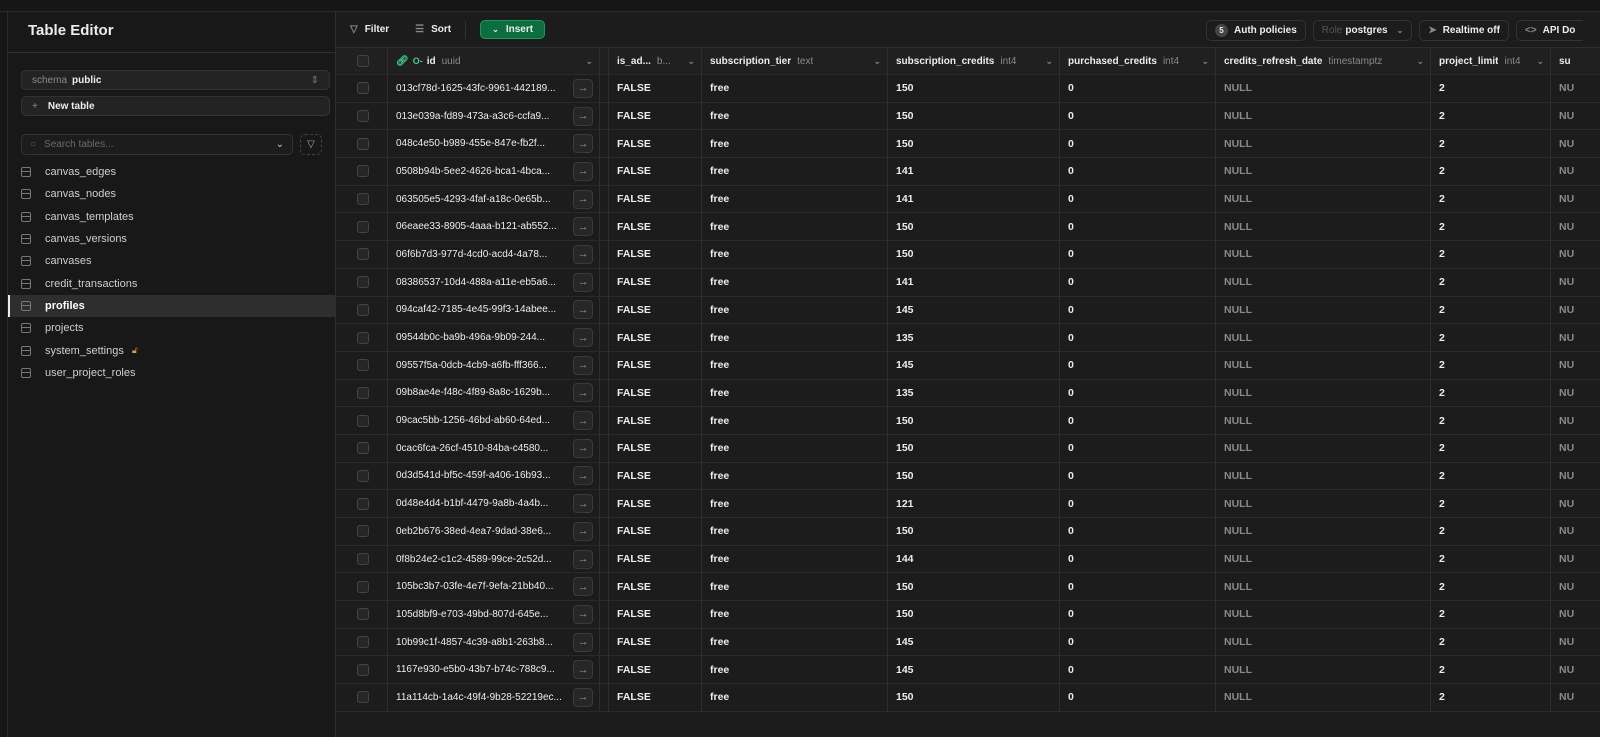 The height and width of the screenshot is (737, 1600). I want to click on cell-id: 09544b0c-ba9b-496a-9b09-244... →, so click(494, 337).